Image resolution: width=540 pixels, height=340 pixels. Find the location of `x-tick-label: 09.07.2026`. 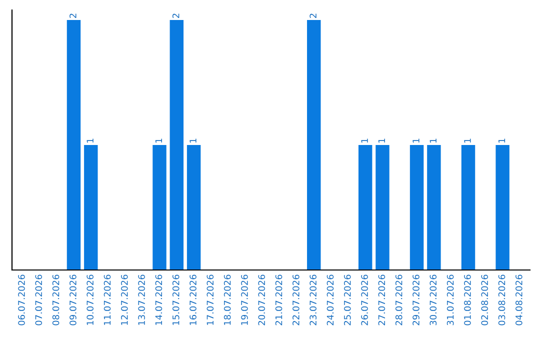

x-tick-label: 09.07.2026 is located at coordinates (73, 300).